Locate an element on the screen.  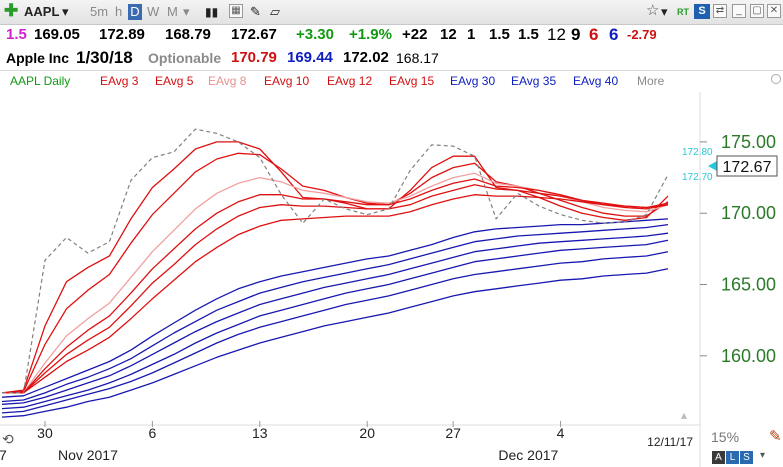
legend-item: EAvg 10 is located at coordinates (287, 81).